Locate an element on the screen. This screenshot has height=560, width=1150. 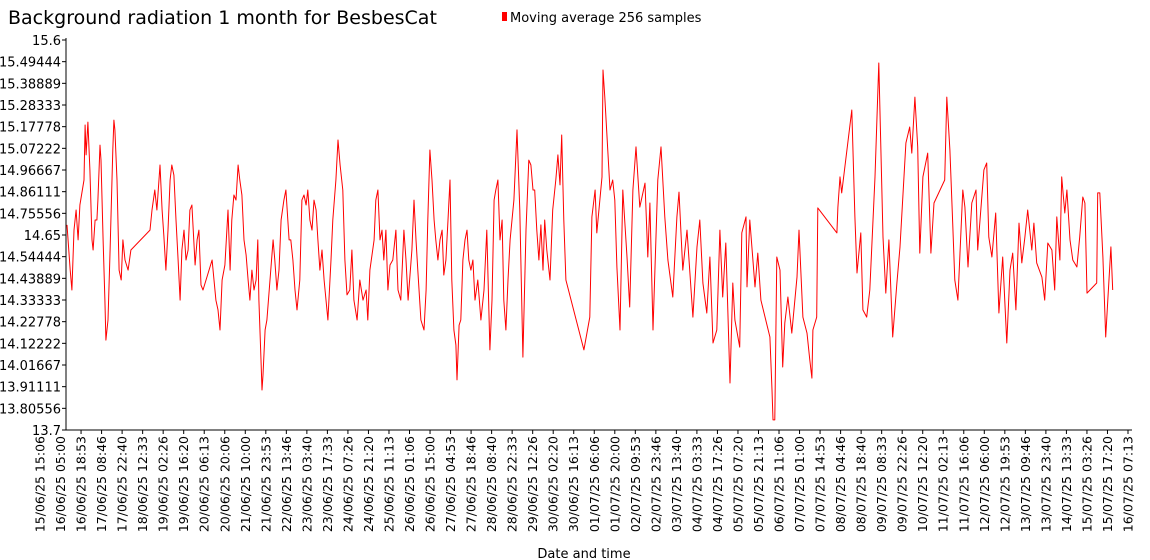
x-tick-label: 17/06/25 08:46 is located at coordinates (101, 484).